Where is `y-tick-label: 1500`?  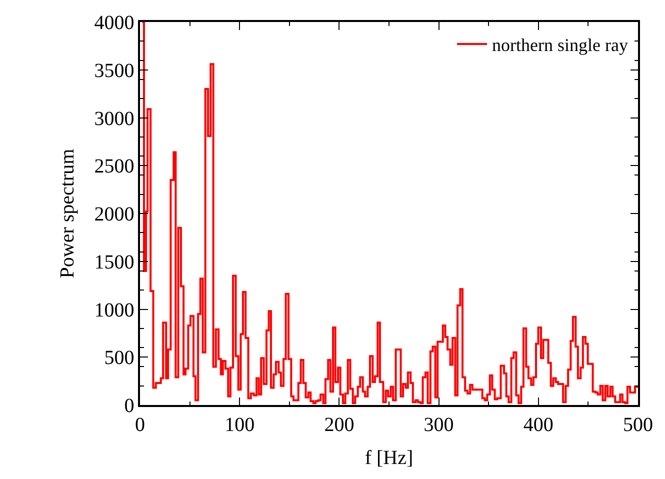
y-tick-label: 1500 is located at coordinates (114, 262).